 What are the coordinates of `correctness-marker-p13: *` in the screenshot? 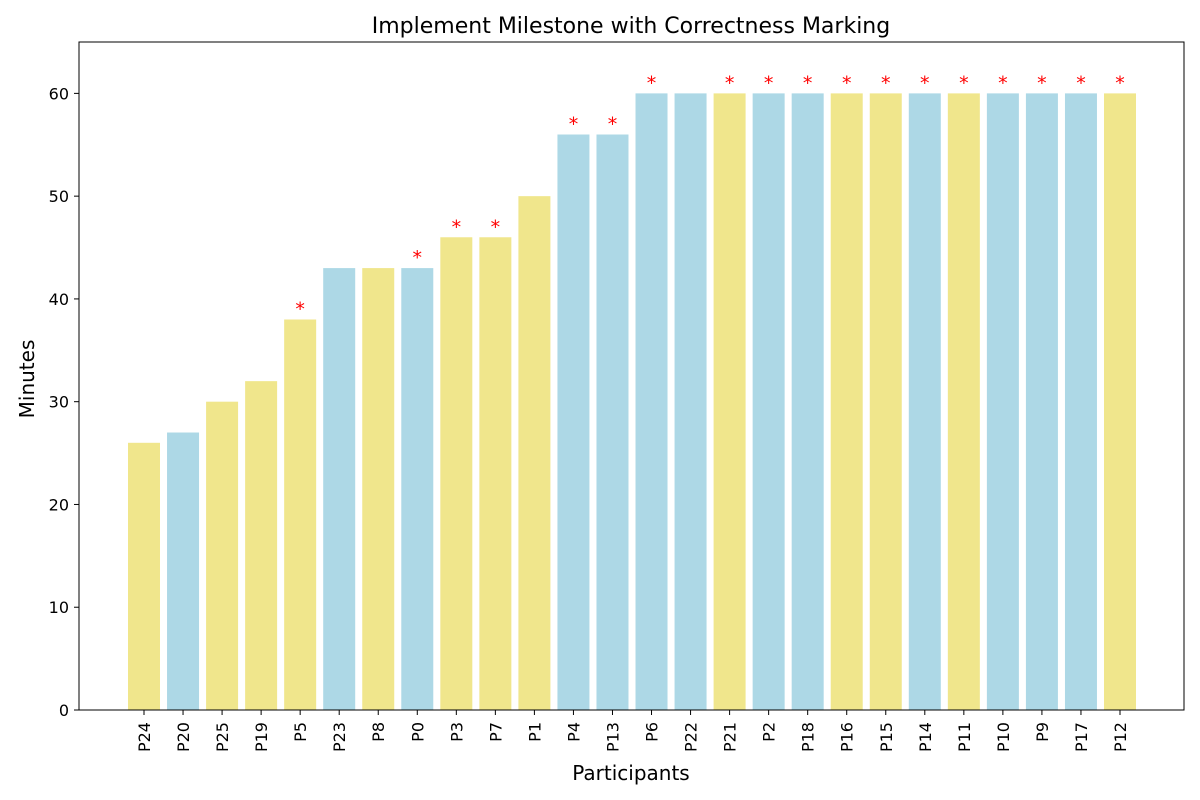 It's located at (613, 124).